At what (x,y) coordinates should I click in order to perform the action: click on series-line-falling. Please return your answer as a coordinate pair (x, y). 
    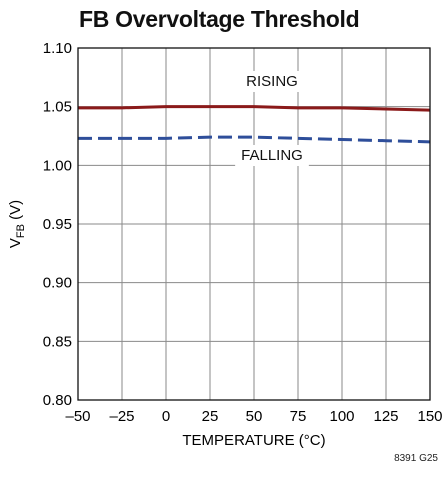
    Looking at the image, I should click on (254, 139).